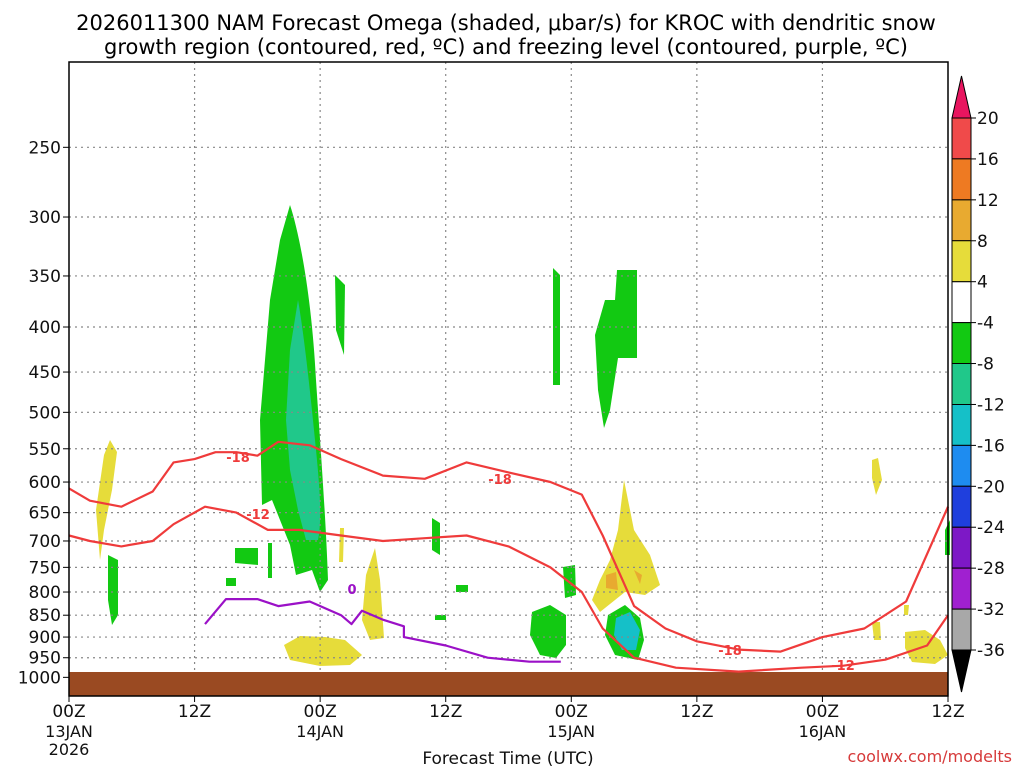 The height and width of the screenshot is (768, 1024). What do you see at coordinates (500, 480) in the screenshot?
I see `contour-label-minus18-b: -18` at bounding box center [500, 480].